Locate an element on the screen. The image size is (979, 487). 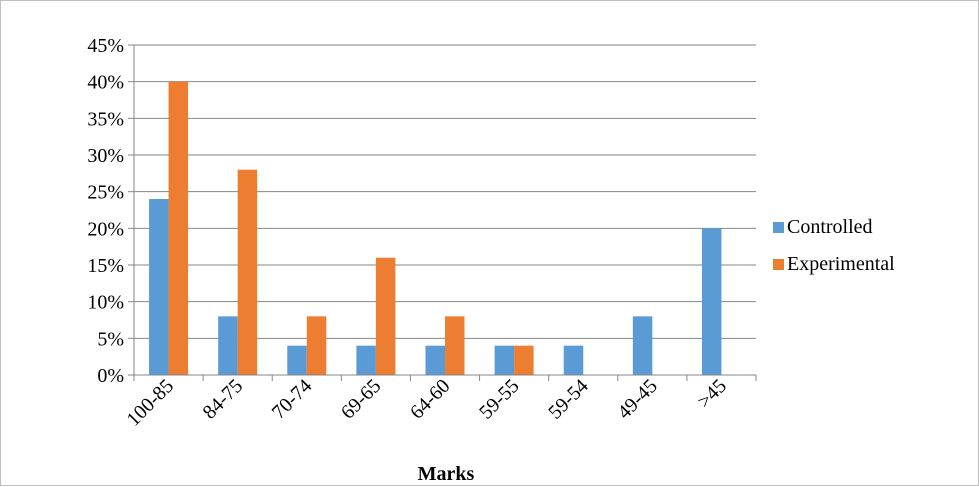
x-tick-label: 69-65 is located at coordinates (361, 399).